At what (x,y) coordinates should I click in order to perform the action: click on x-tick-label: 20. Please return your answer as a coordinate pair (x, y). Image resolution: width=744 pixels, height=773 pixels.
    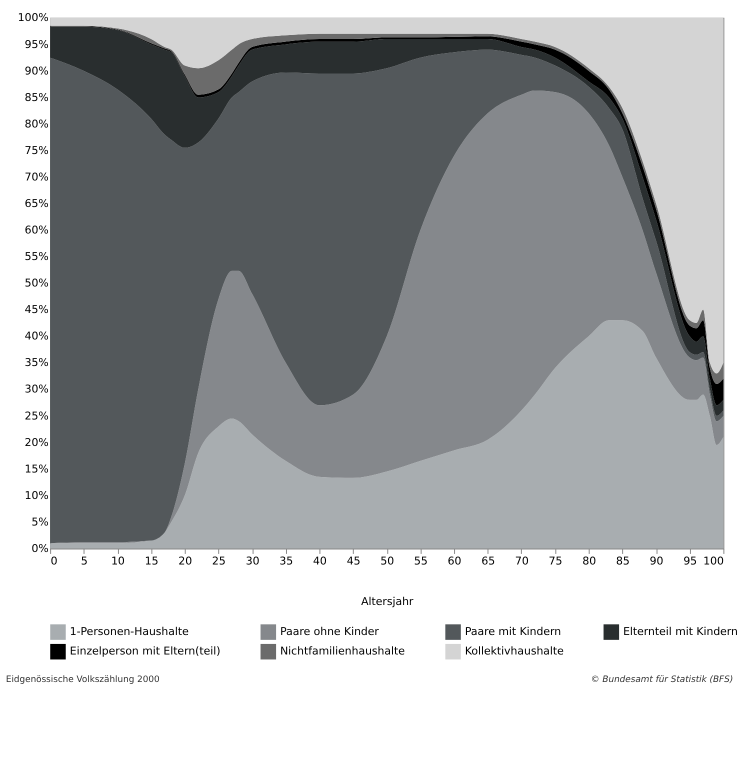
    Looking at the image, I should click on (185, 561).